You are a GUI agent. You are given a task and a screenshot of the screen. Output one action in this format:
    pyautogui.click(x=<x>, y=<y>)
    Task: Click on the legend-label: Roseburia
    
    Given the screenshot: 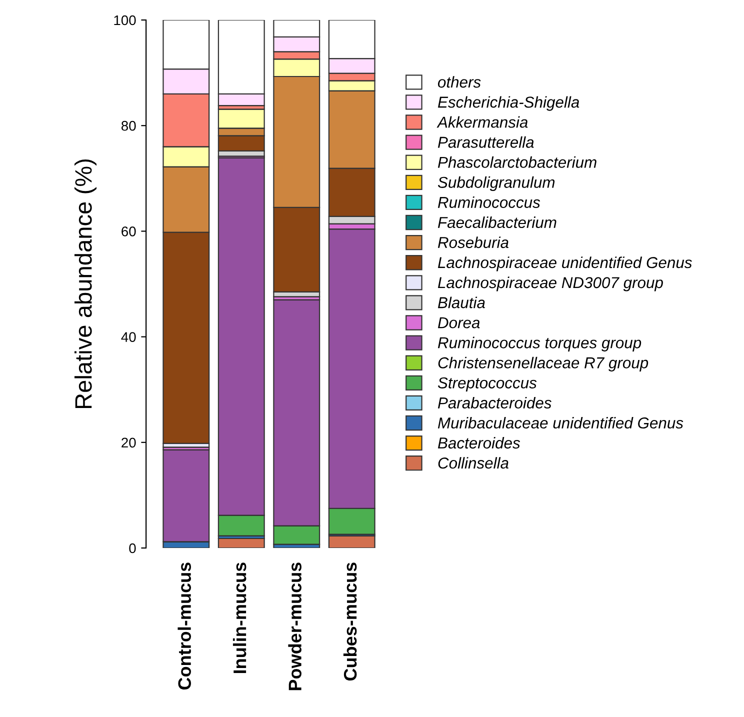 What is the action you would take?
    pyautogui.click(x=473, y=242)
    